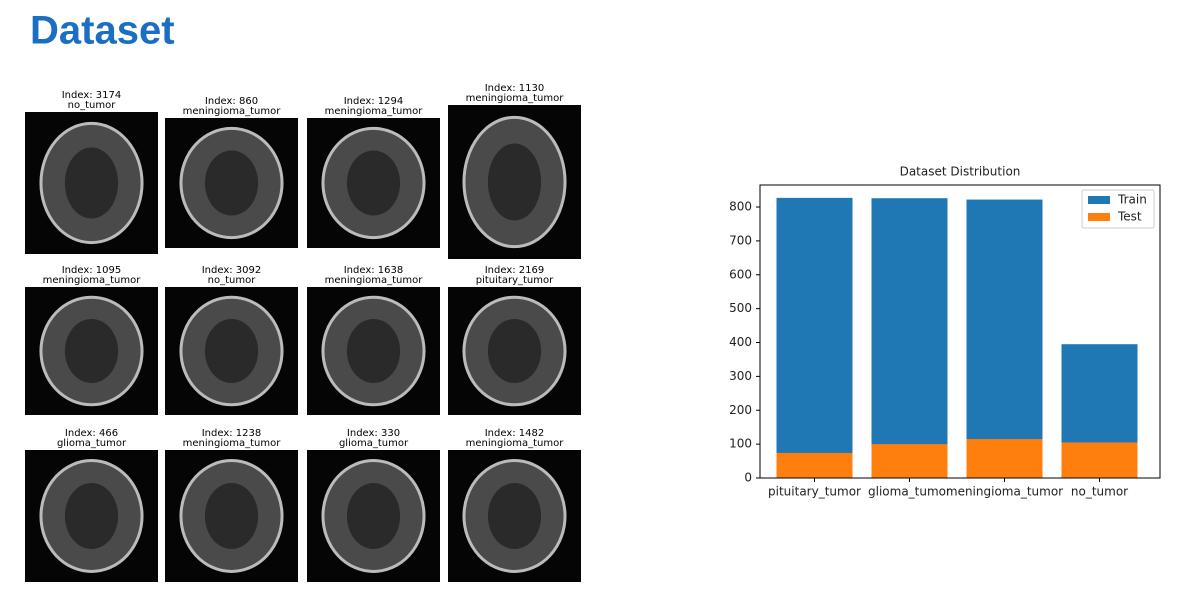  Describe the element at coordinates (960, 172) in the screenshot. I see `chart-title: Dataset Distribution` at that location.